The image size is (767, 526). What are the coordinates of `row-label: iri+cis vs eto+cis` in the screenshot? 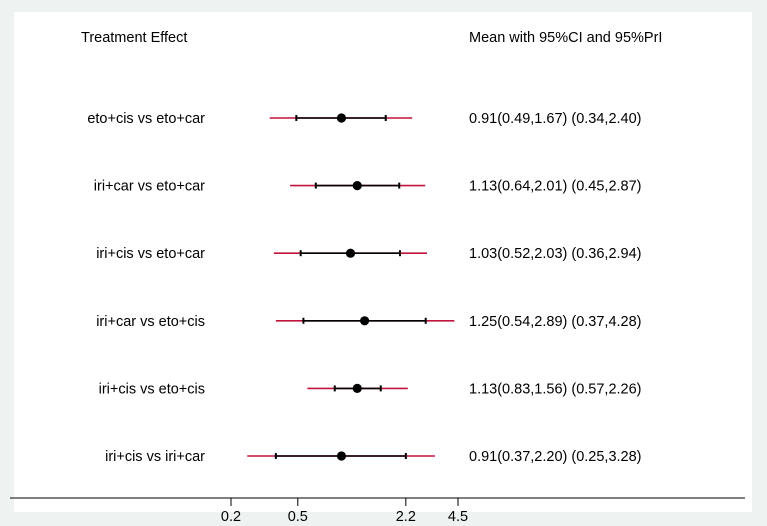 It's located at (152, 389).